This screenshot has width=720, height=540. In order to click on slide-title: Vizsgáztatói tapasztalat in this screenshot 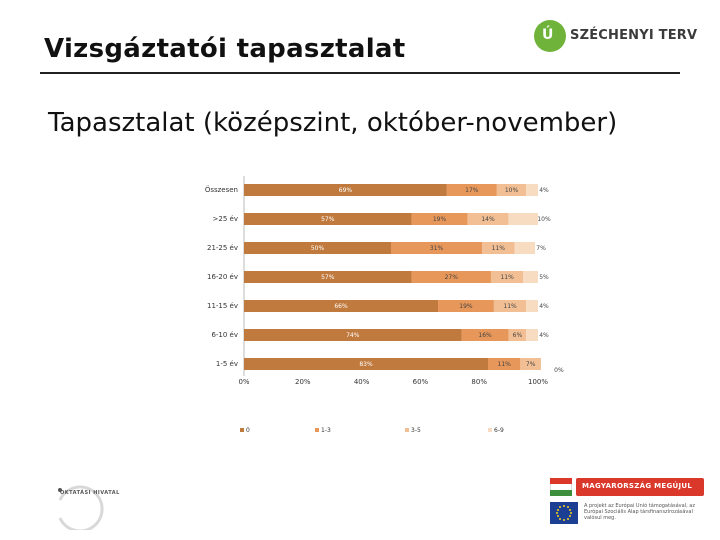, I will do `click(225, 49)`.